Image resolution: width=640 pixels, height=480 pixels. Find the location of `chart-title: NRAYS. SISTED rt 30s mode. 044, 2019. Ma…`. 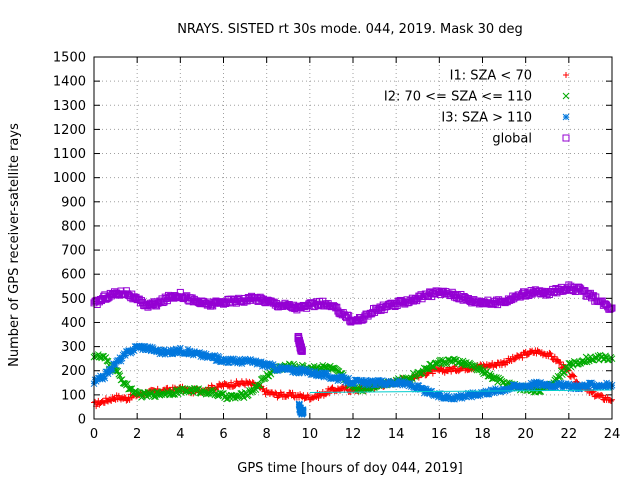

chart-title: NRAYS. SISTED rt 30s mode. 044, 2019. Ma… is located at coordinates (350, 29).